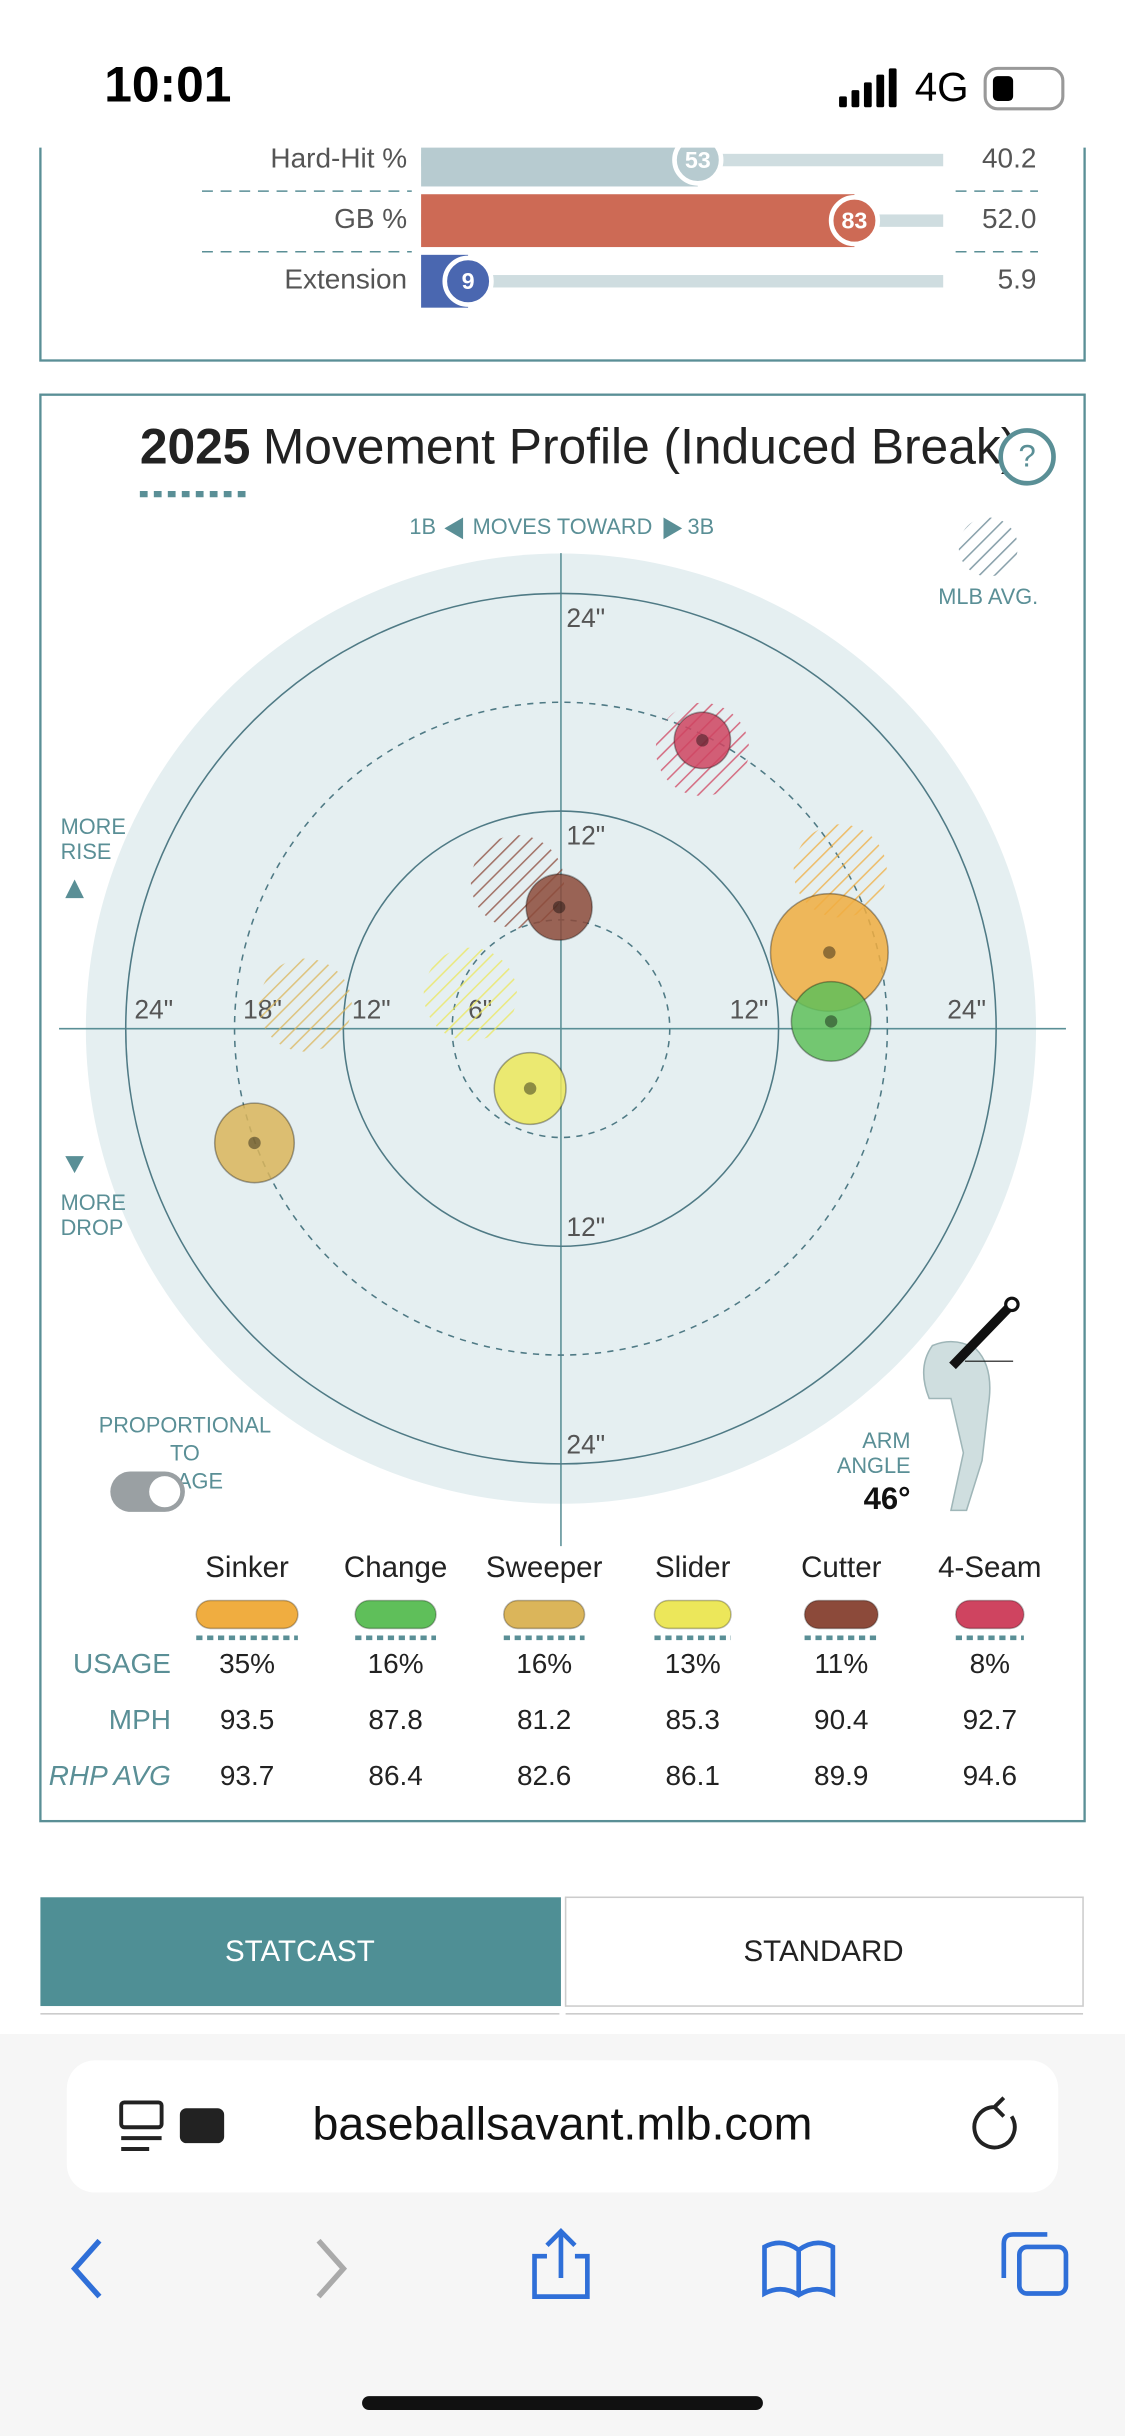 This screenshot has width=1125, height=2436. What do you see at coordinates (693, 1719) in the screenshot?
I see `table-cell: 85.3` at bounding box center [693, 1719].